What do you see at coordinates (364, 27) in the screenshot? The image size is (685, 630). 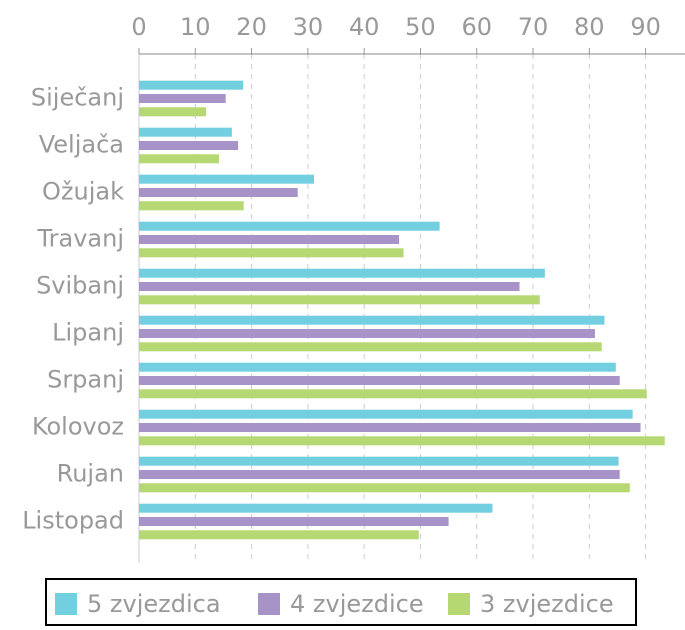 I see `x-tick-label: 40` at bounding box center [364, 27].